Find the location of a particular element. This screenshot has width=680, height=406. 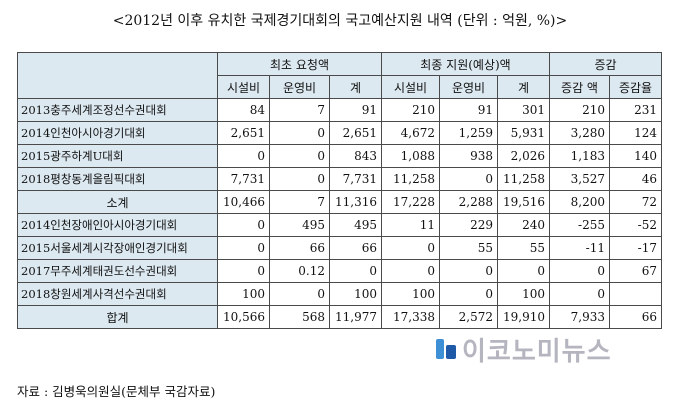

value-cell: 568 is located at coordinates (299, 317).